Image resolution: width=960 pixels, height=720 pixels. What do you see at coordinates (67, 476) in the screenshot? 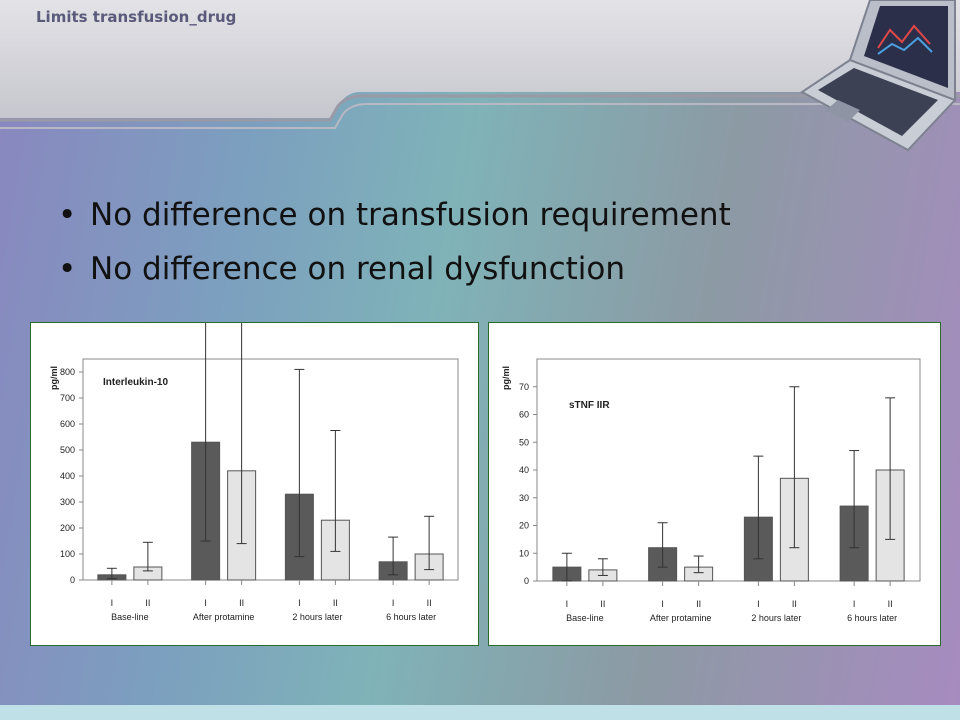
I see `y-tick-label: 400` at bounding box center [67, 476].